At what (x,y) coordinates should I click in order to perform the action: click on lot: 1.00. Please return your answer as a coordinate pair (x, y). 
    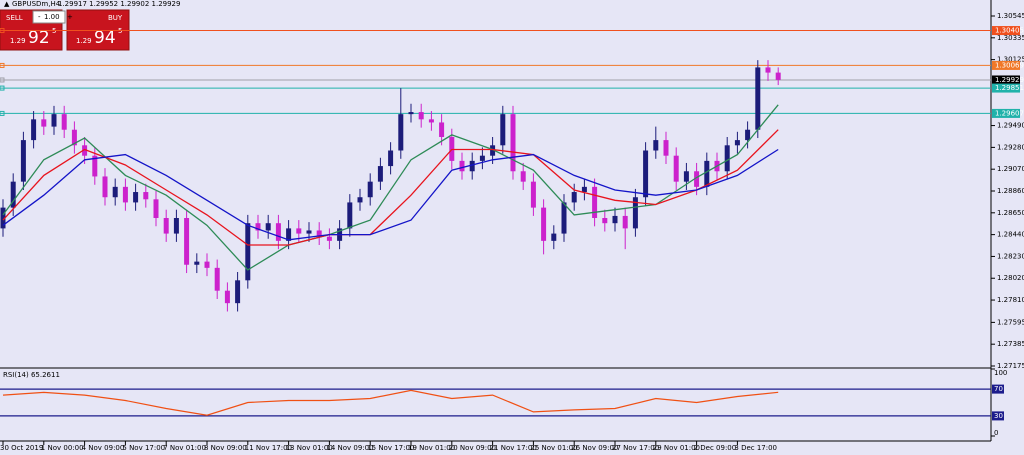
    Looking at the image, I should click on (52, 17).